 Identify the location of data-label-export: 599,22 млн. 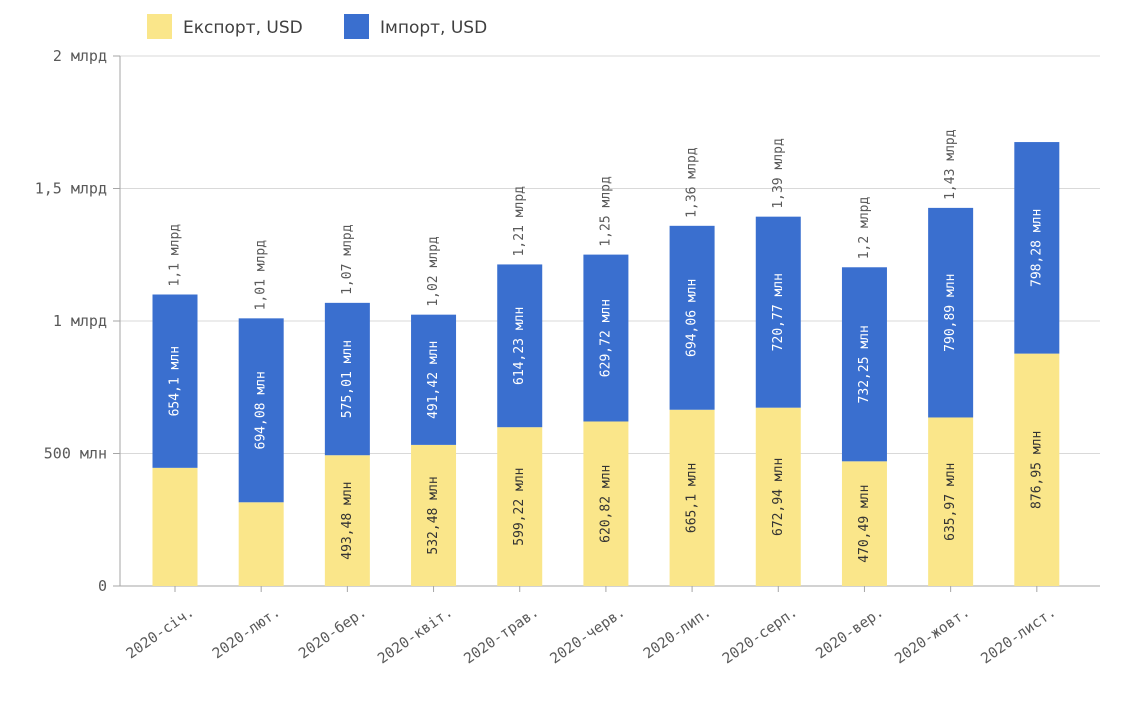
(519, 506).